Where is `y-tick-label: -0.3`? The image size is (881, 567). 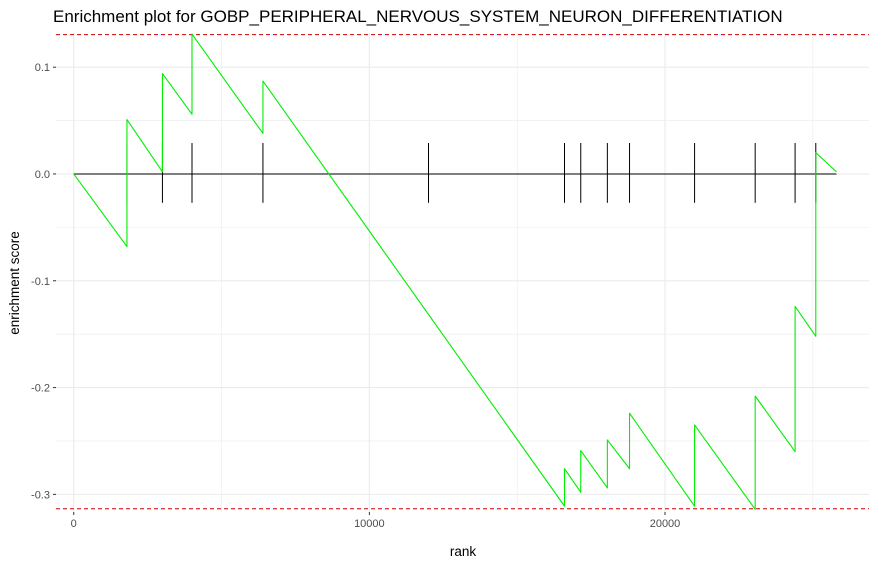
y-tick-label: -0.3 is located at coordinates (40, 495).